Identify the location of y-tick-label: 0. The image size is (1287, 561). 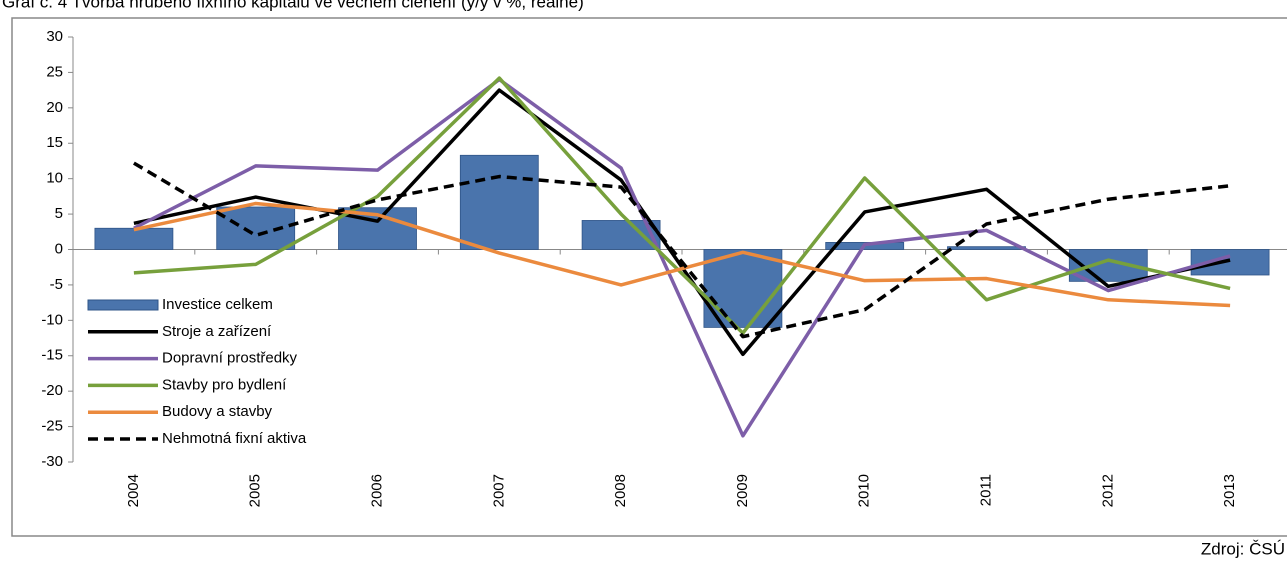
(59, 248).